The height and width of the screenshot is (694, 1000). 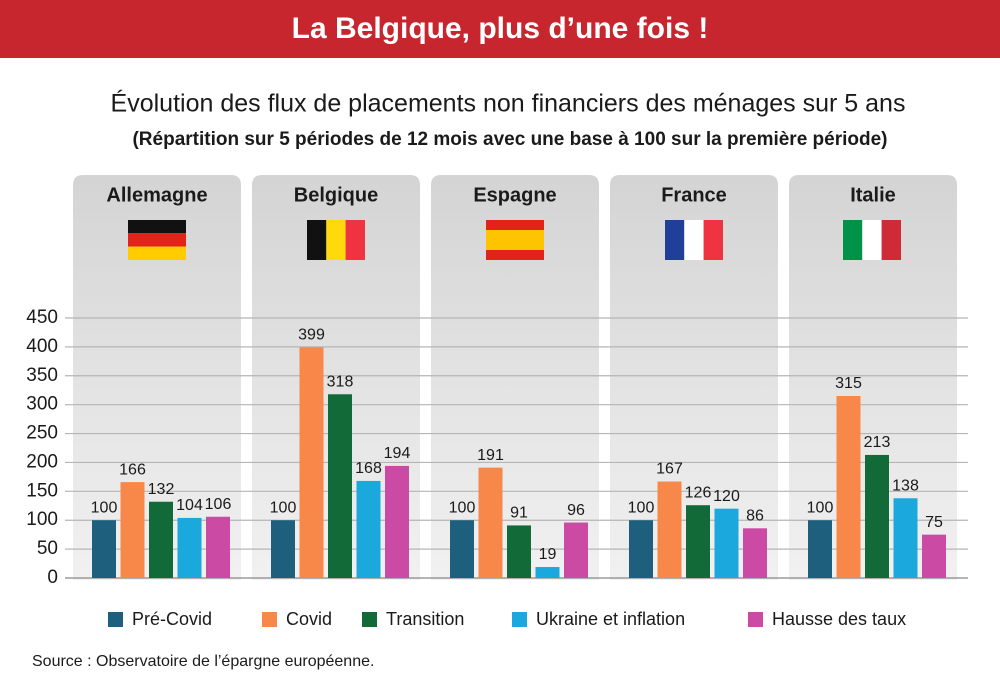 I want to click on category-label: Espagne, so click(x=514, y=195).